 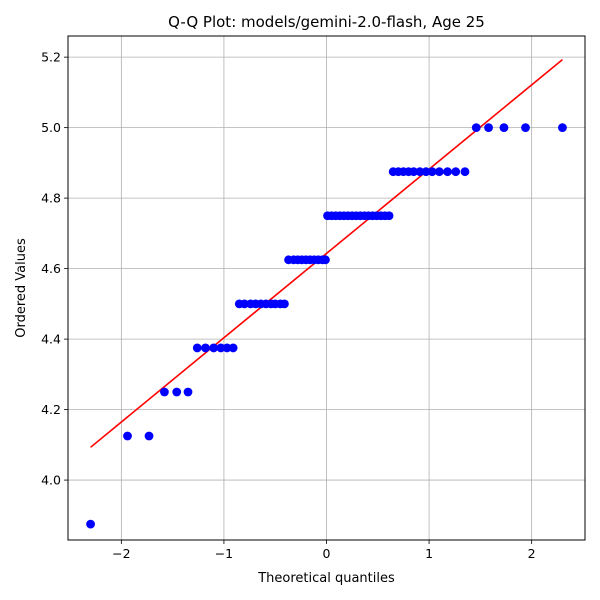 I want to click on y-tick-label: 4.8, so click(x=51, y=198).